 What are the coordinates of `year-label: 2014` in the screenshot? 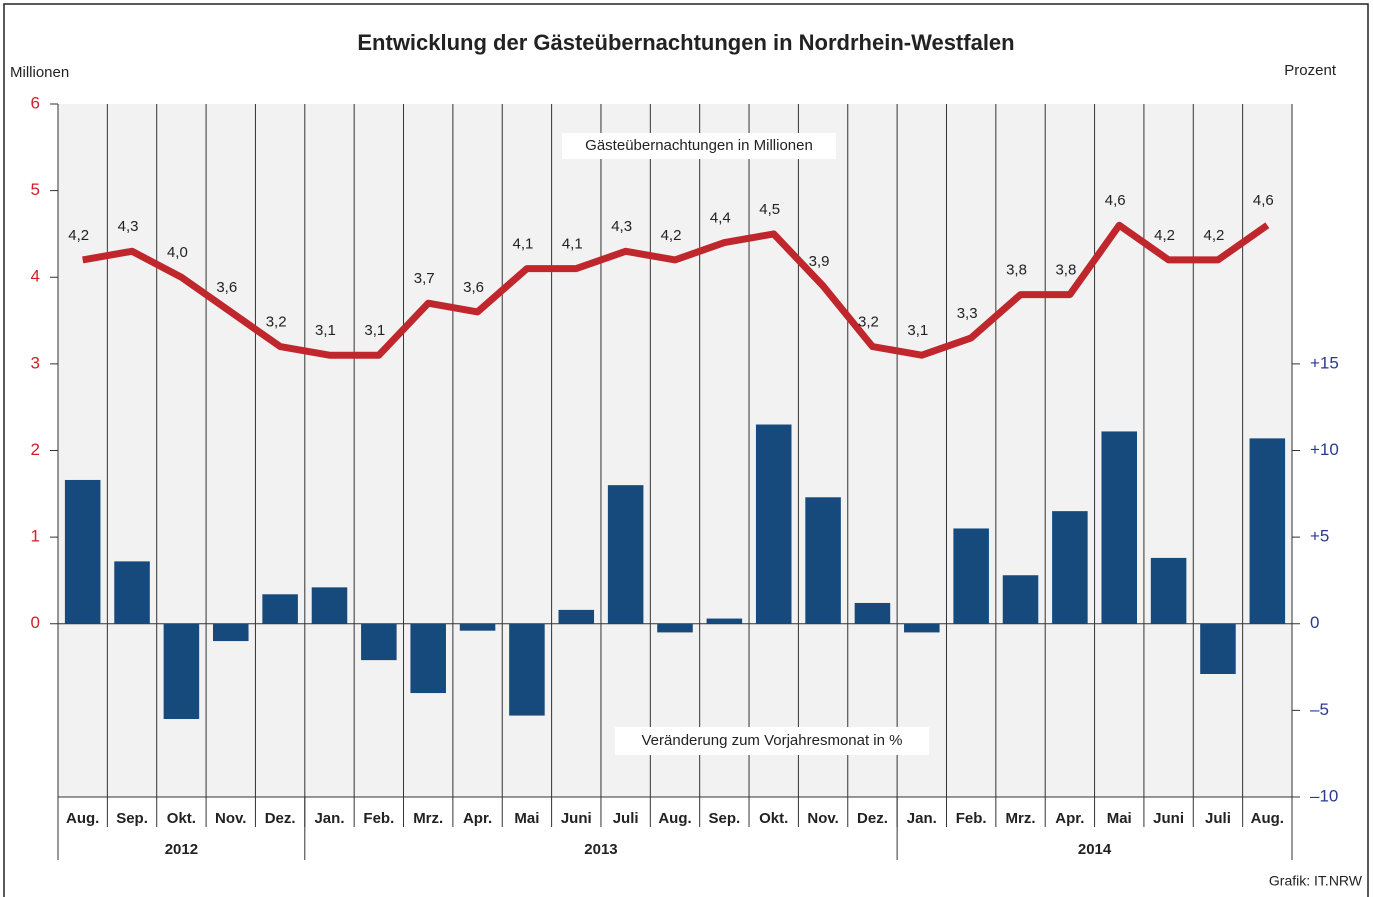 It's located at (1095, 849).